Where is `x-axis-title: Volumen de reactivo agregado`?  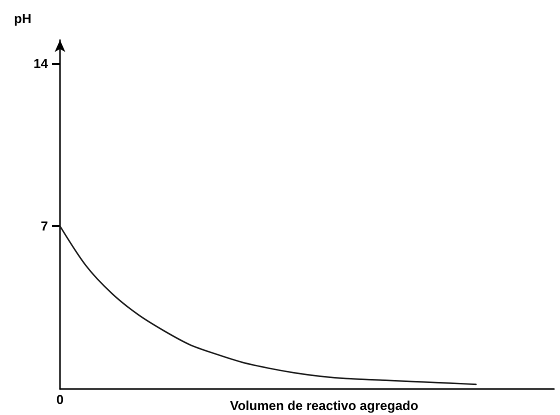
x-axis-title: Volumen de reactivo agregado is located at coordinates (324, 405).